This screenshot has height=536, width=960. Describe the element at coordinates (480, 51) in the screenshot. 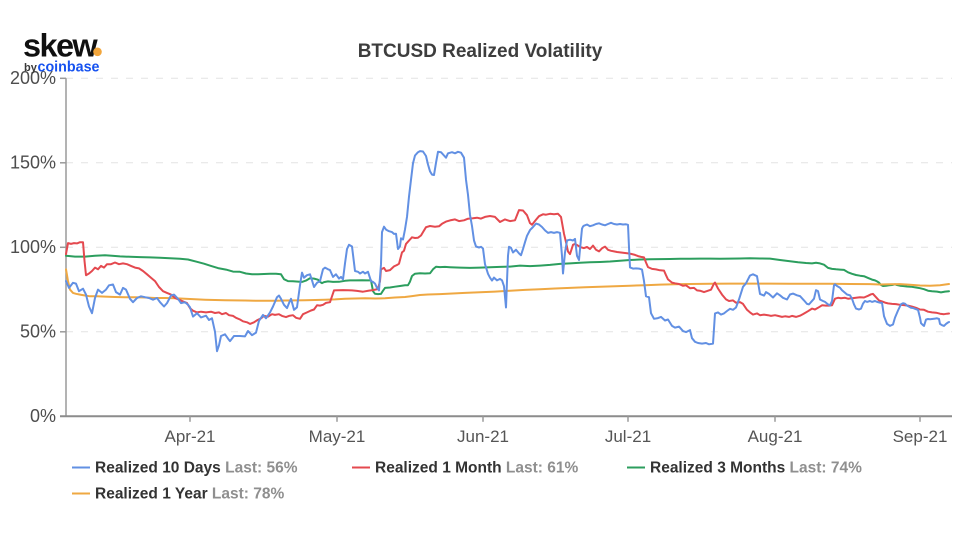

I see `svg-text: BTCUSD Realized Volatility` at that location.